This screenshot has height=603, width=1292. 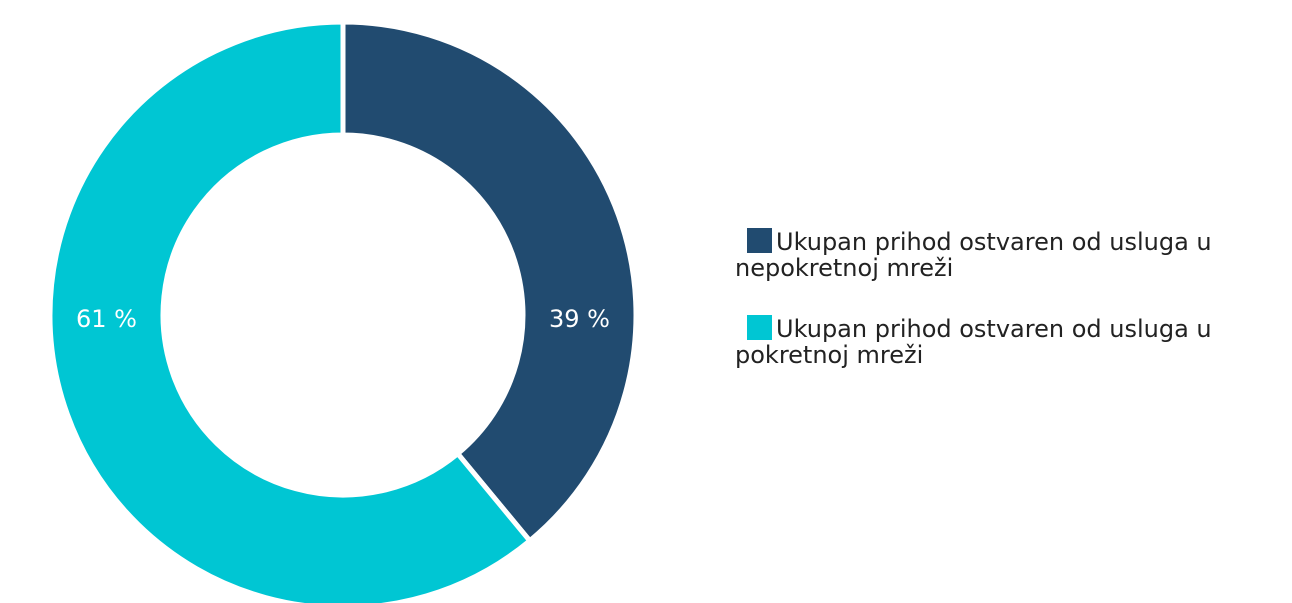 I want to click on data-label: 39 %, so click(x=579, y=319).